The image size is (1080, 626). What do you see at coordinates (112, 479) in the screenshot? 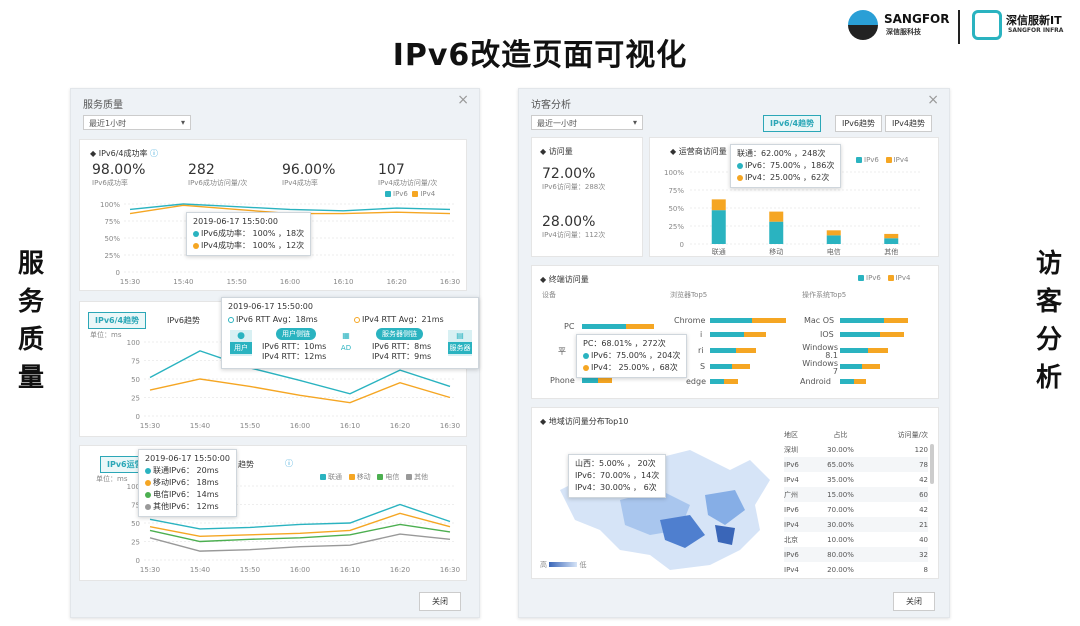
I see `isp-unit: 单位：ms` at bounding box center [112, 479].